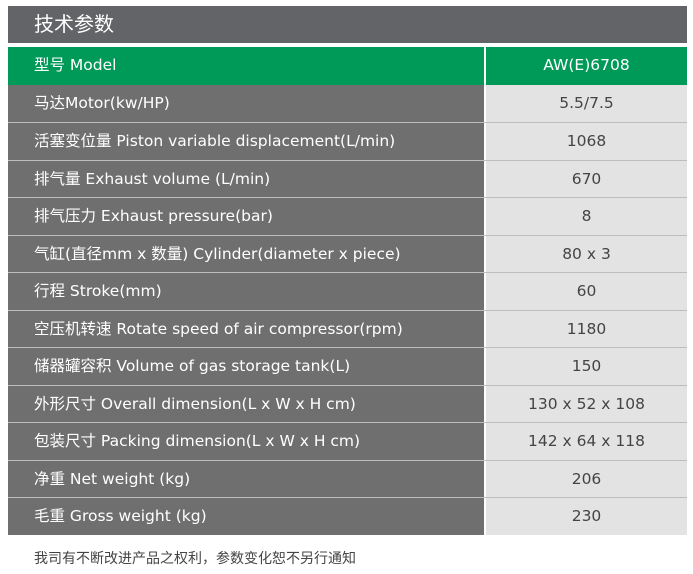  Describe the element at coordinates (247, 291) in the screenshot. I see `spec-label: 行程 Stroke(mm)` at that location.